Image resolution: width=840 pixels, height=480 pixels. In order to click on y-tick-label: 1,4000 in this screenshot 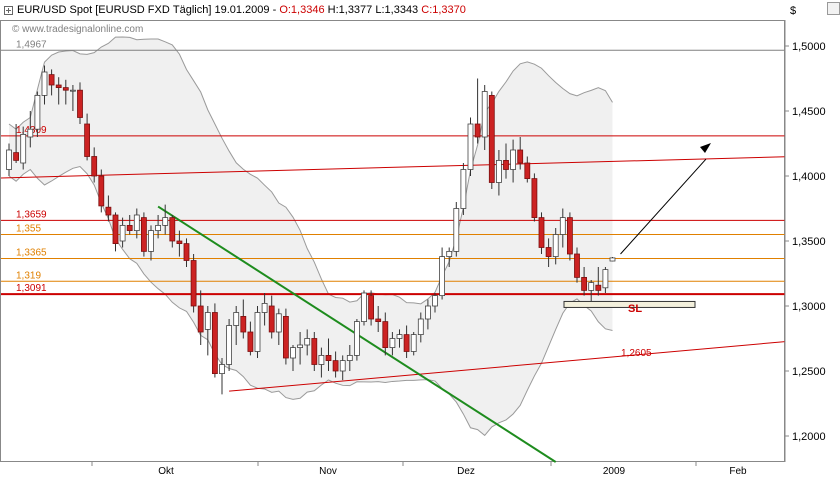, I will do `click(809, 177)`.